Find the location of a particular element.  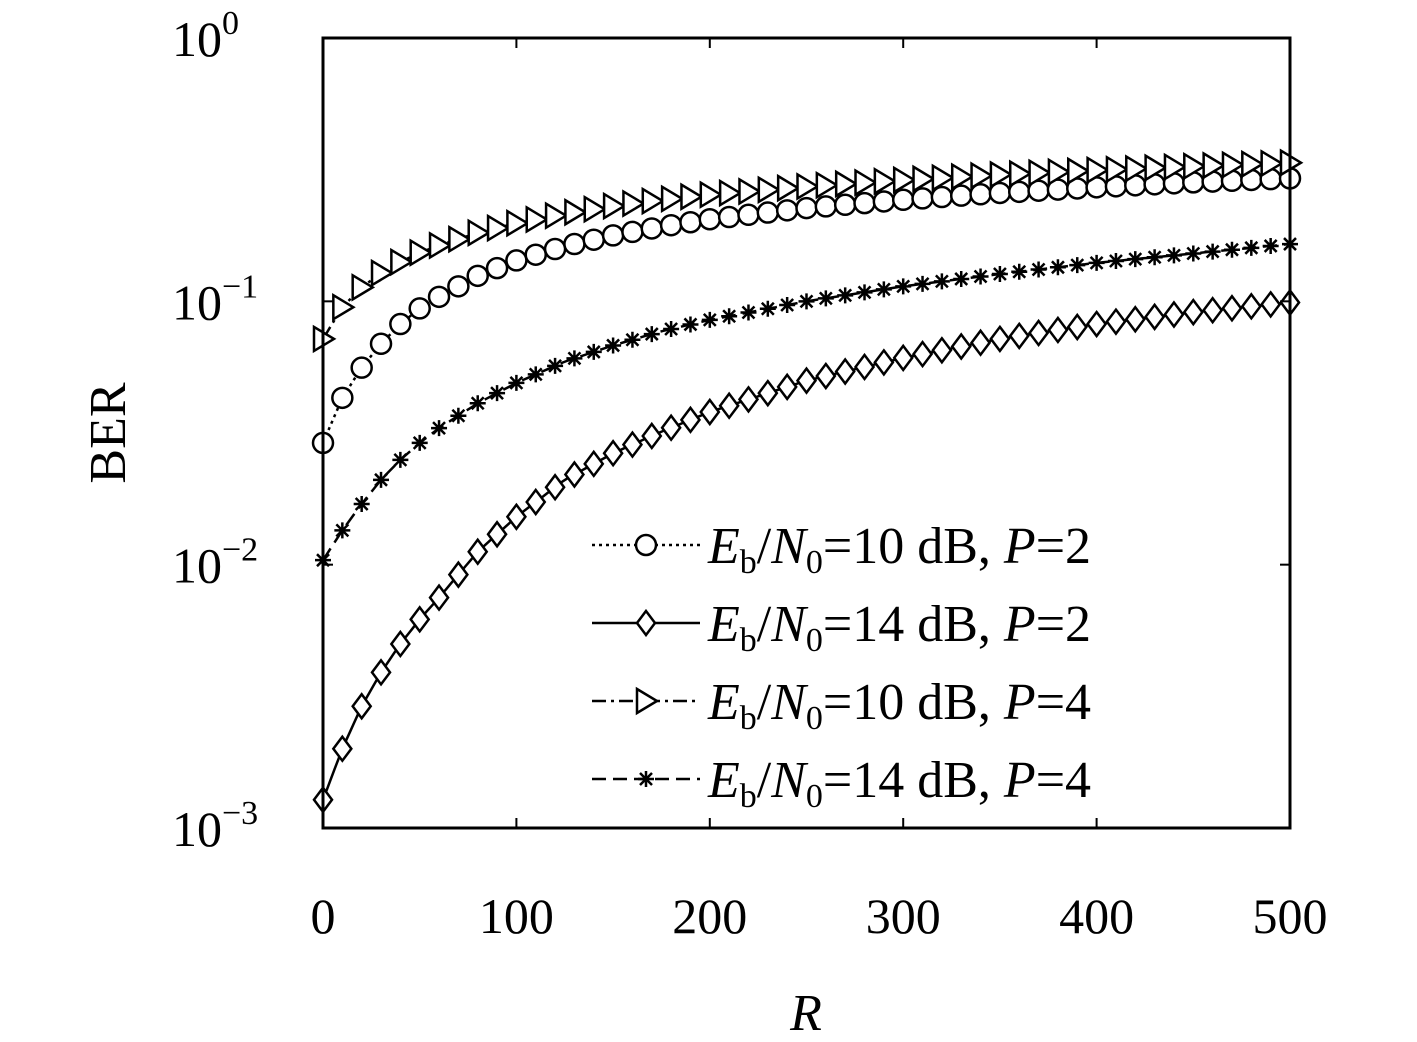

x-tick-label: 100 is located at coordinates (516, 916).